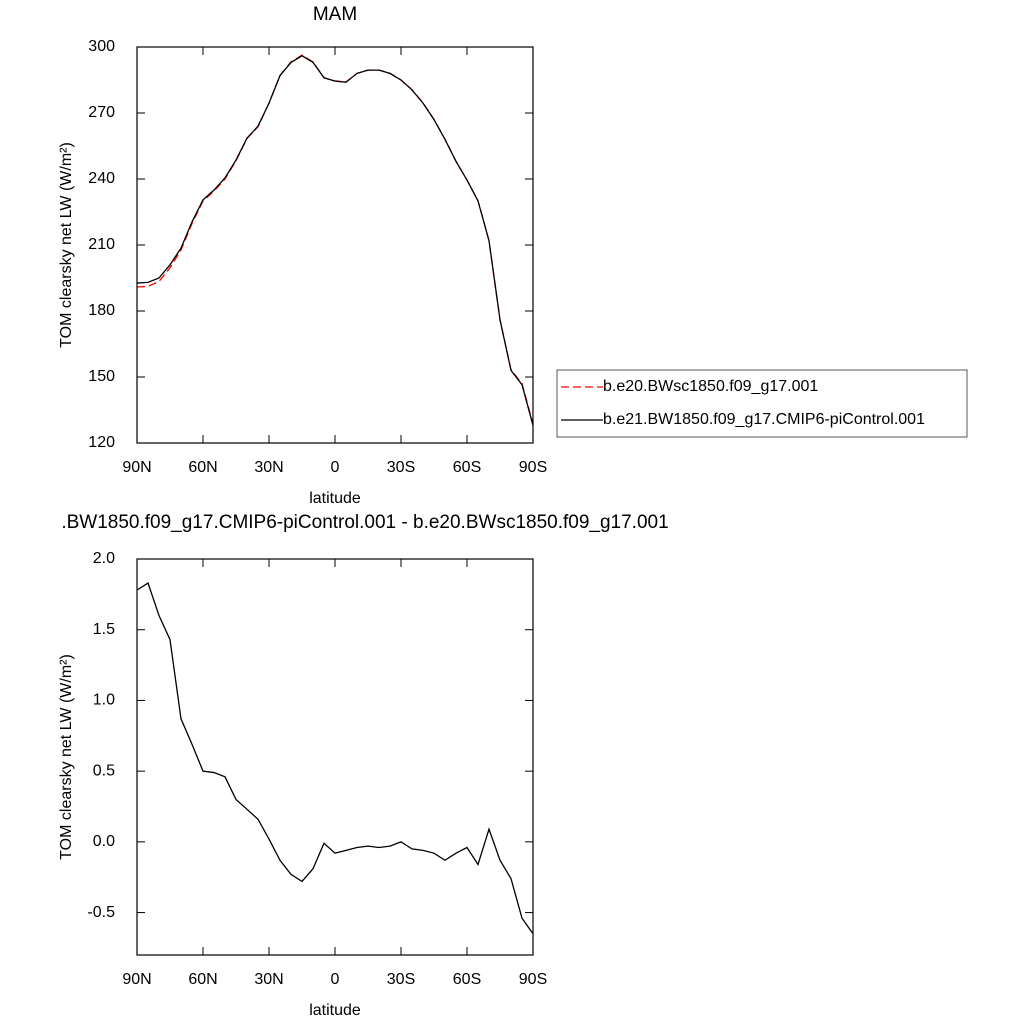 The width and height of the screenshot is (1024, 1024). I want to click on y-tick-label: 150, so click(101, 376).